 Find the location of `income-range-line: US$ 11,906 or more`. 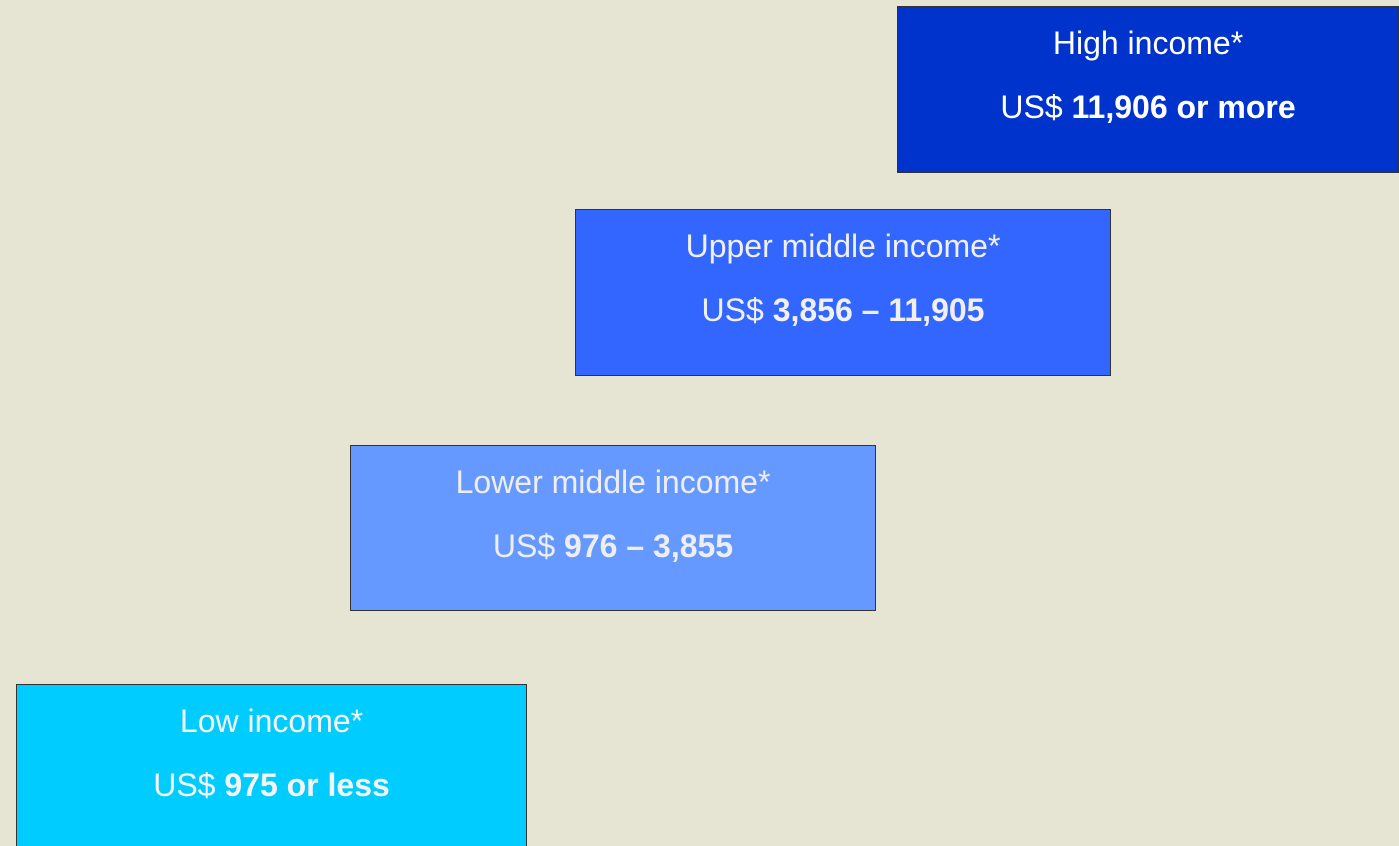

income-range-line: US$ 11,906 or more is located at coordinates (1148, 107).